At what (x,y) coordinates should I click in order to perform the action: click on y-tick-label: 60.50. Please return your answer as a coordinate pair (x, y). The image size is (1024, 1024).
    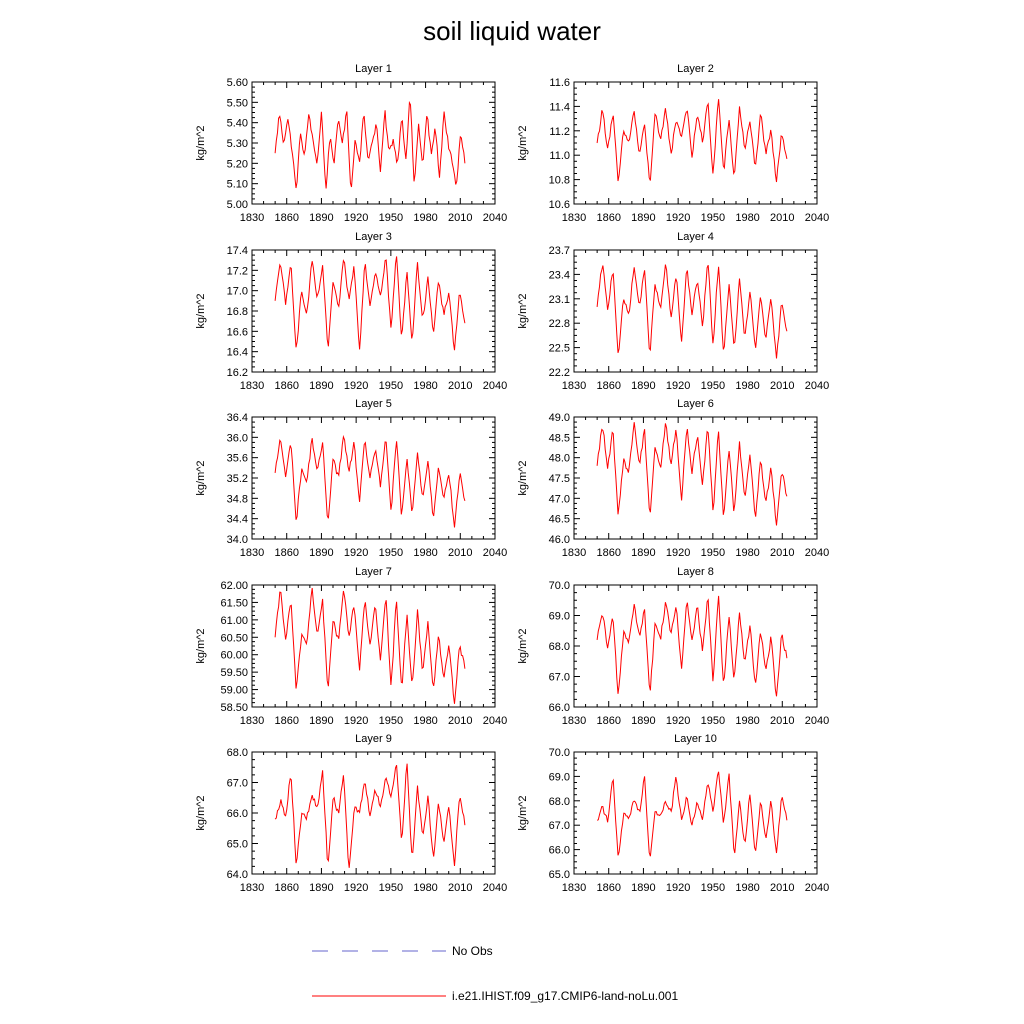
    Looking at the image, I should click on (234, 638).